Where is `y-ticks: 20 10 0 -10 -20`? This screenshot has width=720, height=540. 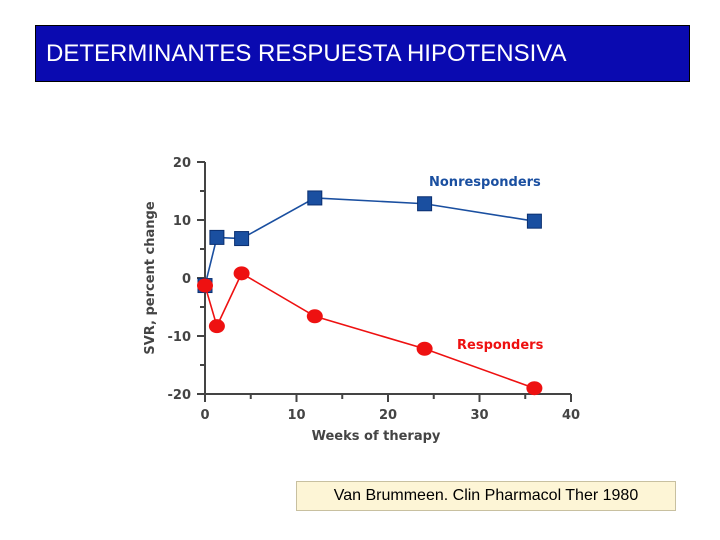
y-ticks: 20 10 0 -10 -20 is located at coordinates (186, 279).